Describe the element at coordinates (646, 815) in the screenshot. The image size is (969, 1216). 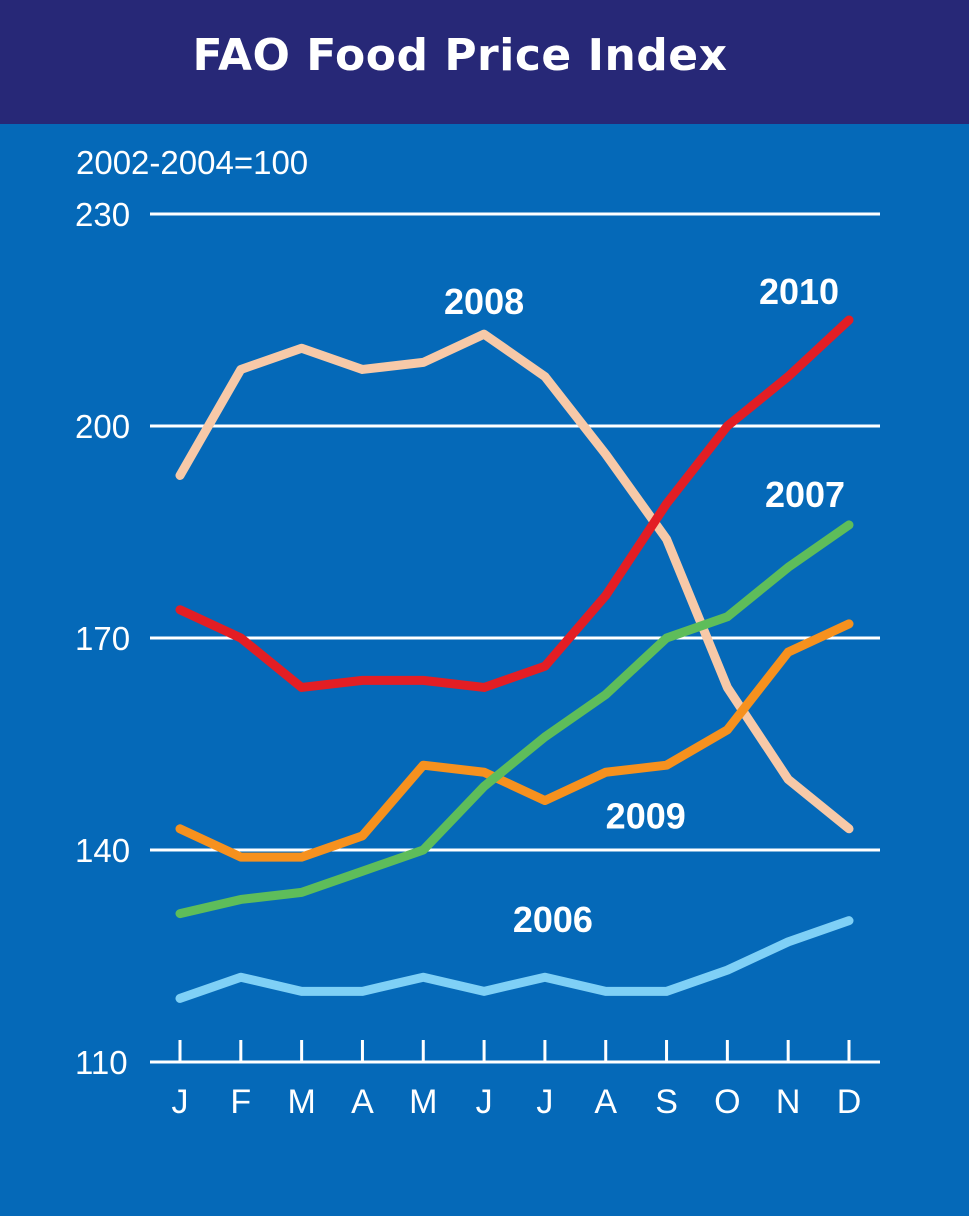
I see `series-label-2009: 2009` at that location.